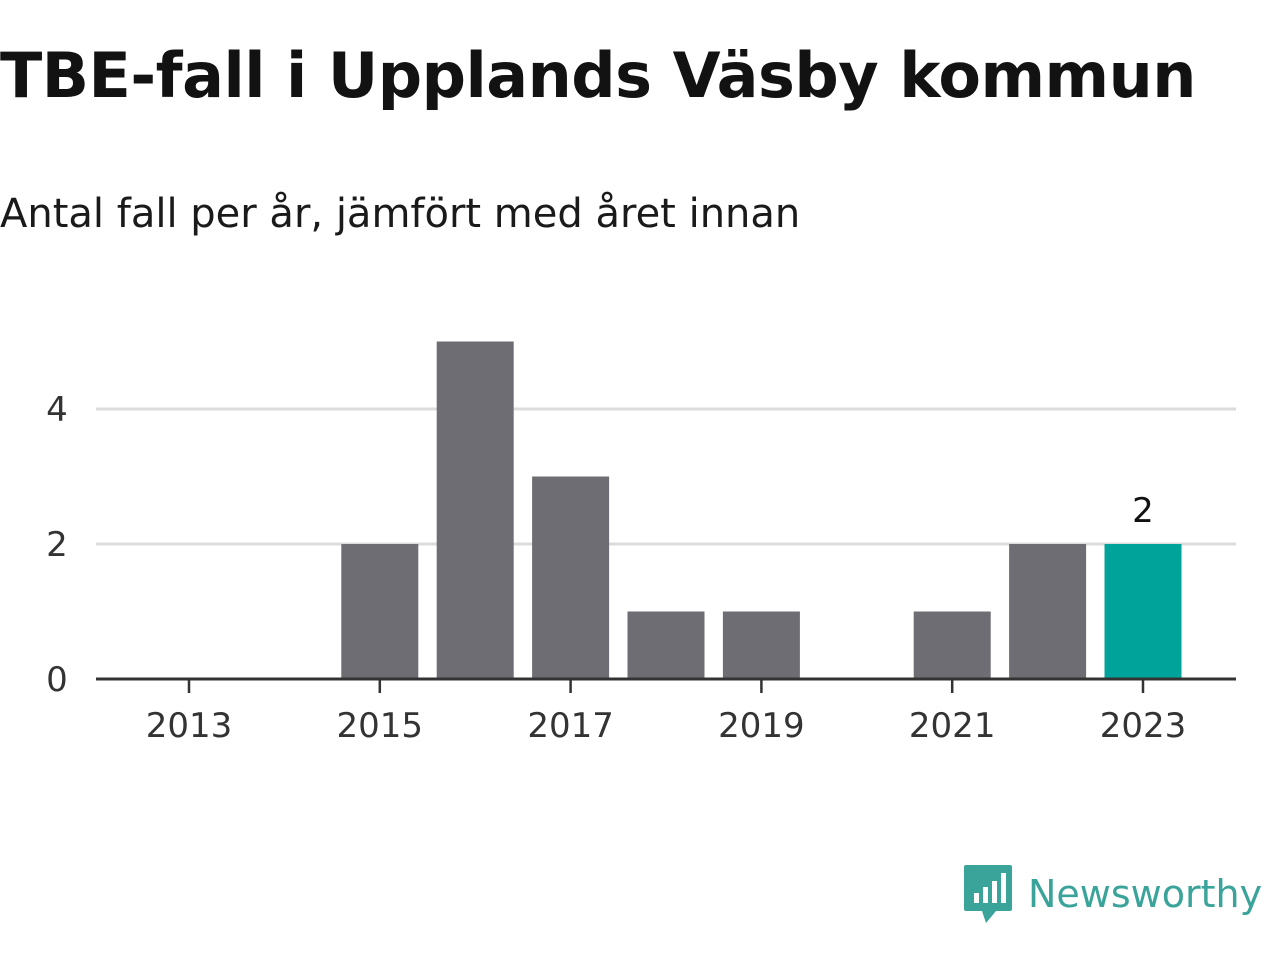 Image resolution: width=1280 pixels, height=960 pixels. Describe the element at coordinates (666, 476) in the screenshot. I see `grid-lines` at that location.